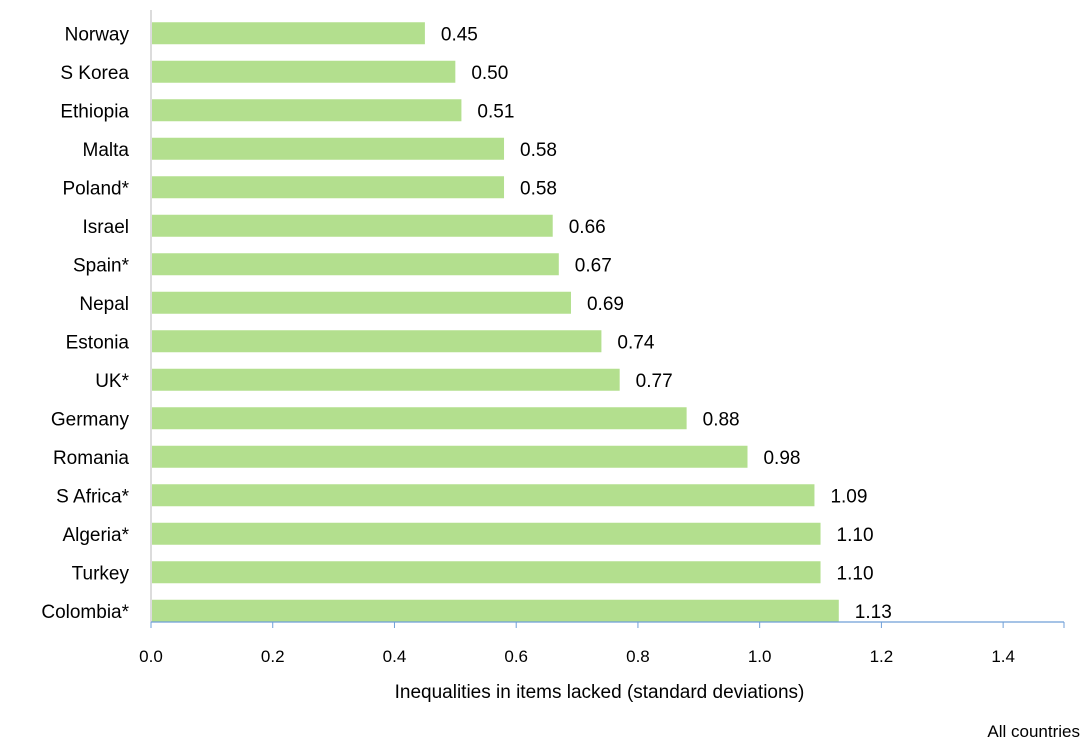 Image resolution: width=1090 pixels, height=753 pixels. I want to click on x-tick-label: 0.6, so click(516, 656).